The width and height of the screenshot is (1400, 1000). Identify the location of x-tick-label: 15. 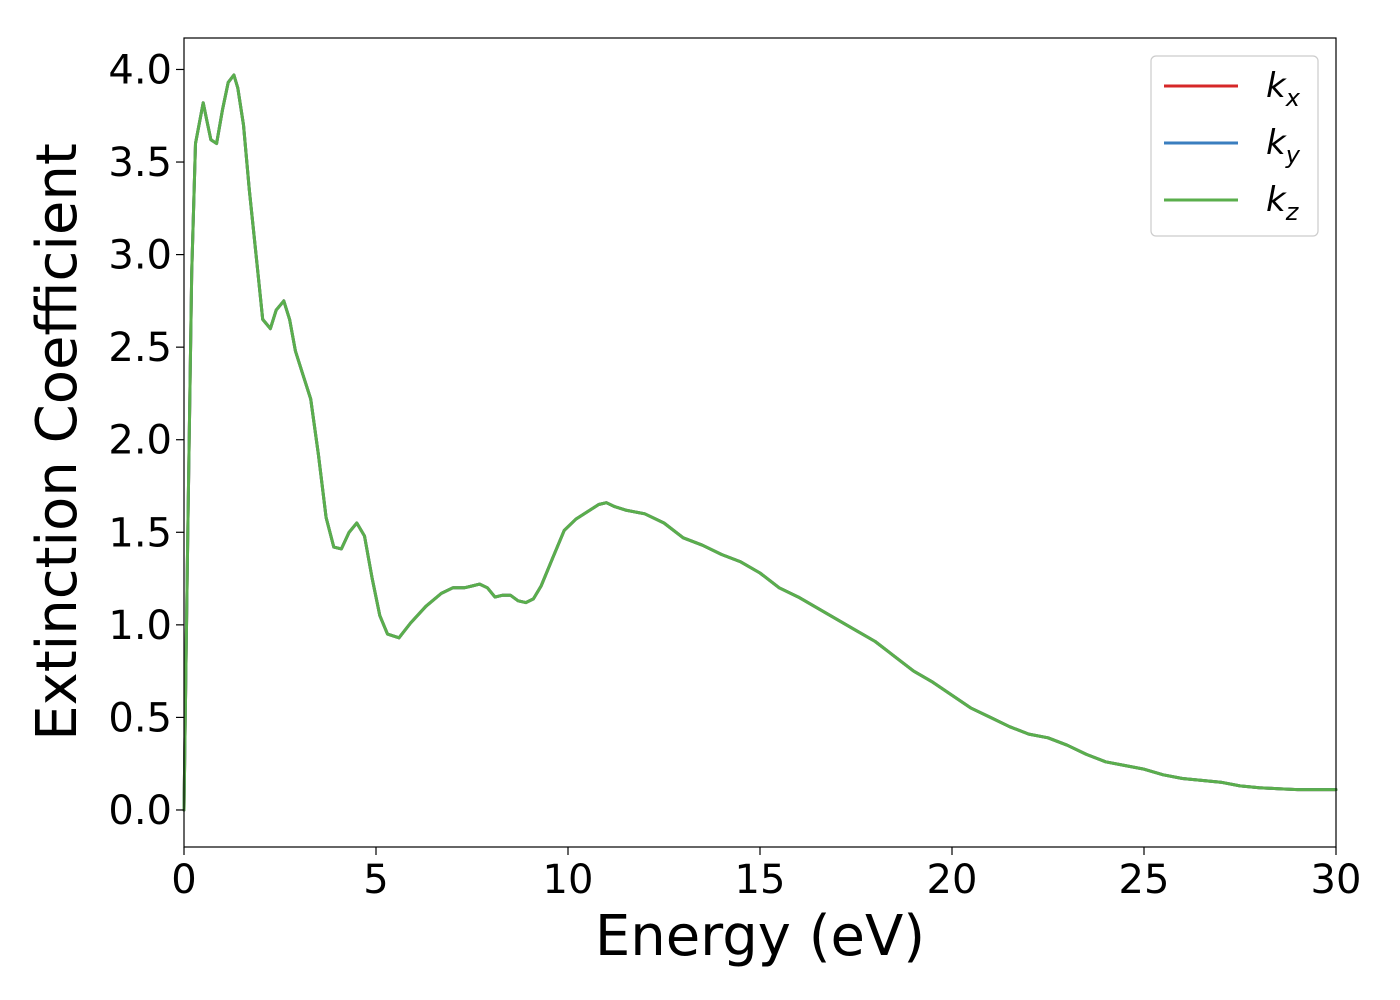
(760, 880).